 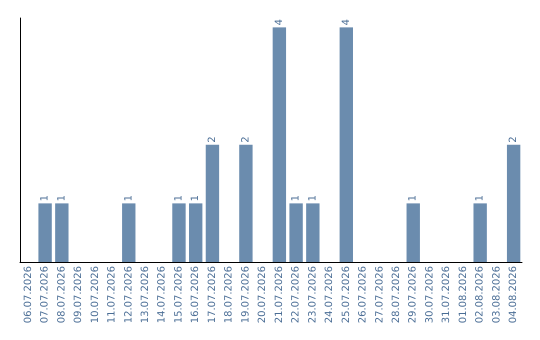 I want to click on x-tick-label: 17.07.2026, so click(x=212, y=295).